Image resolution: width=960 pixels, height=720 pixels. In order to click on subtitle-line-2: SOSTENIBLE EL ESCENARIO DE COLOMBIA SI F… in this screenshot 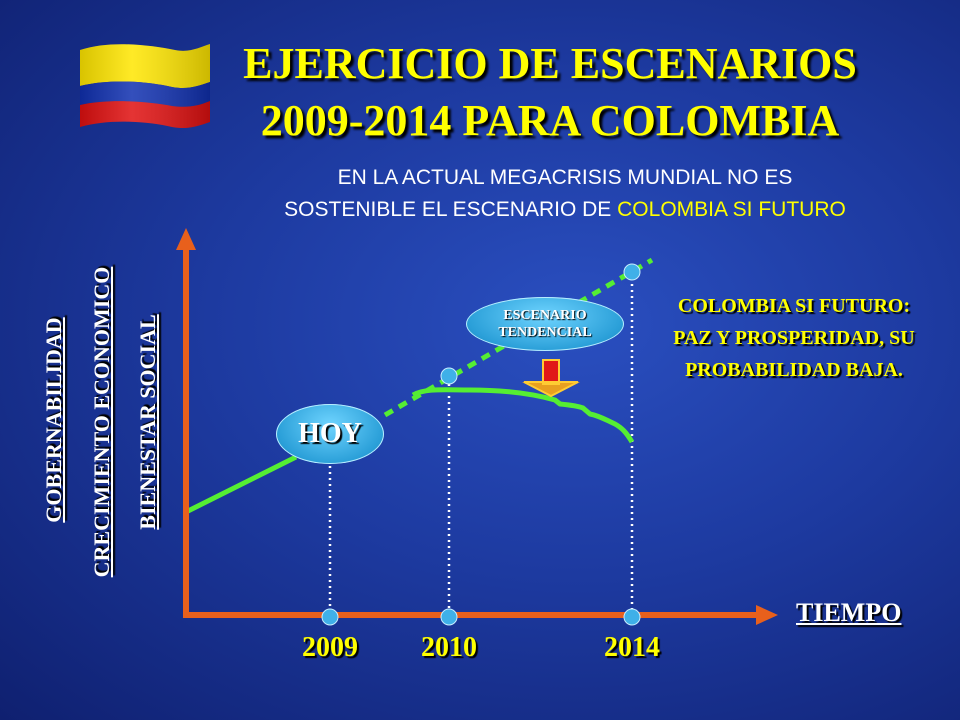, I will do `click(565, 210)`.